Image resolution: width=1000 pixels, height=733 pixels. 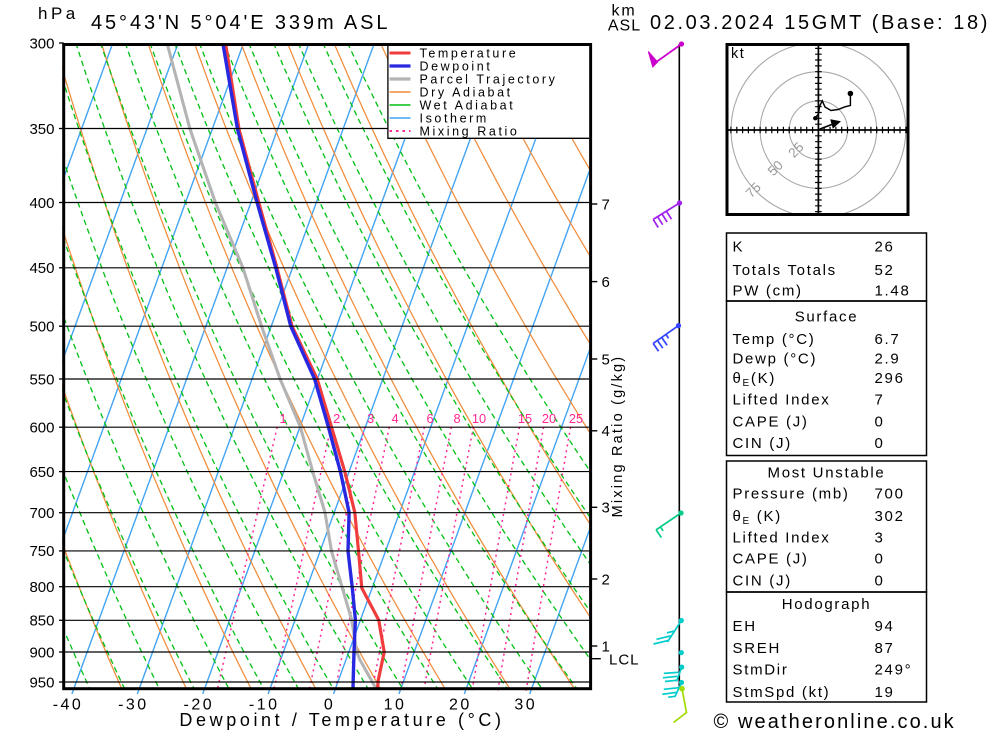 What do you see at coordinates (782, 692) in the screenshot?
I see `svg-text: StmSpd (kt)` at bounding box center [782, 692].